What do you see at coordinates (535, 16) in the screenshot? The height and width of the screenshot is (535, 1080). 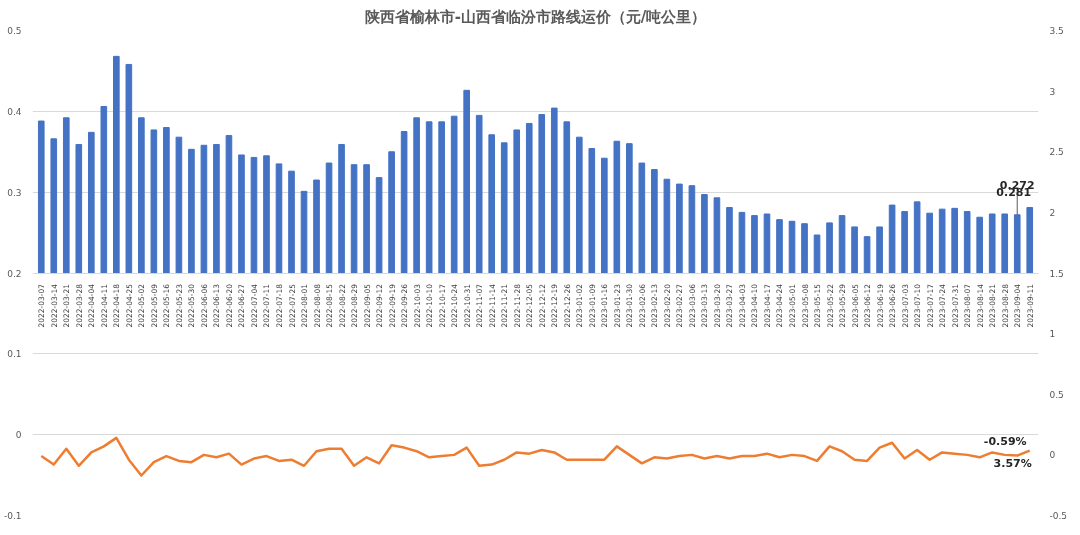 I see `chart-title: 陕西省榆林市-山西省临汾市路线运价（元/吨公里）` at bounding box center [535, 16].